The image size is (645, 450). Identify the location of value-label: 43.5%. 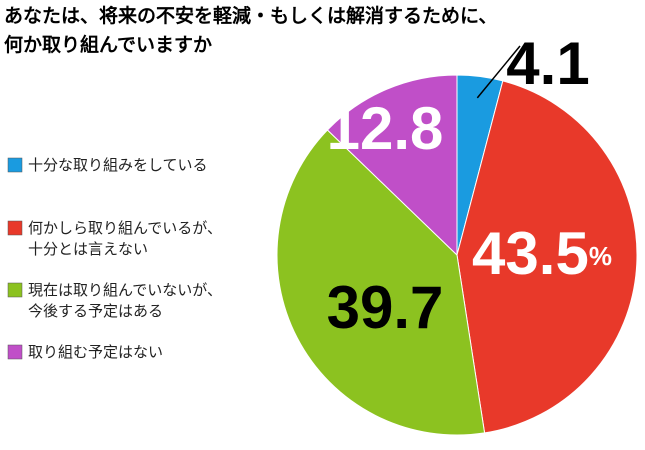
(542, 253).